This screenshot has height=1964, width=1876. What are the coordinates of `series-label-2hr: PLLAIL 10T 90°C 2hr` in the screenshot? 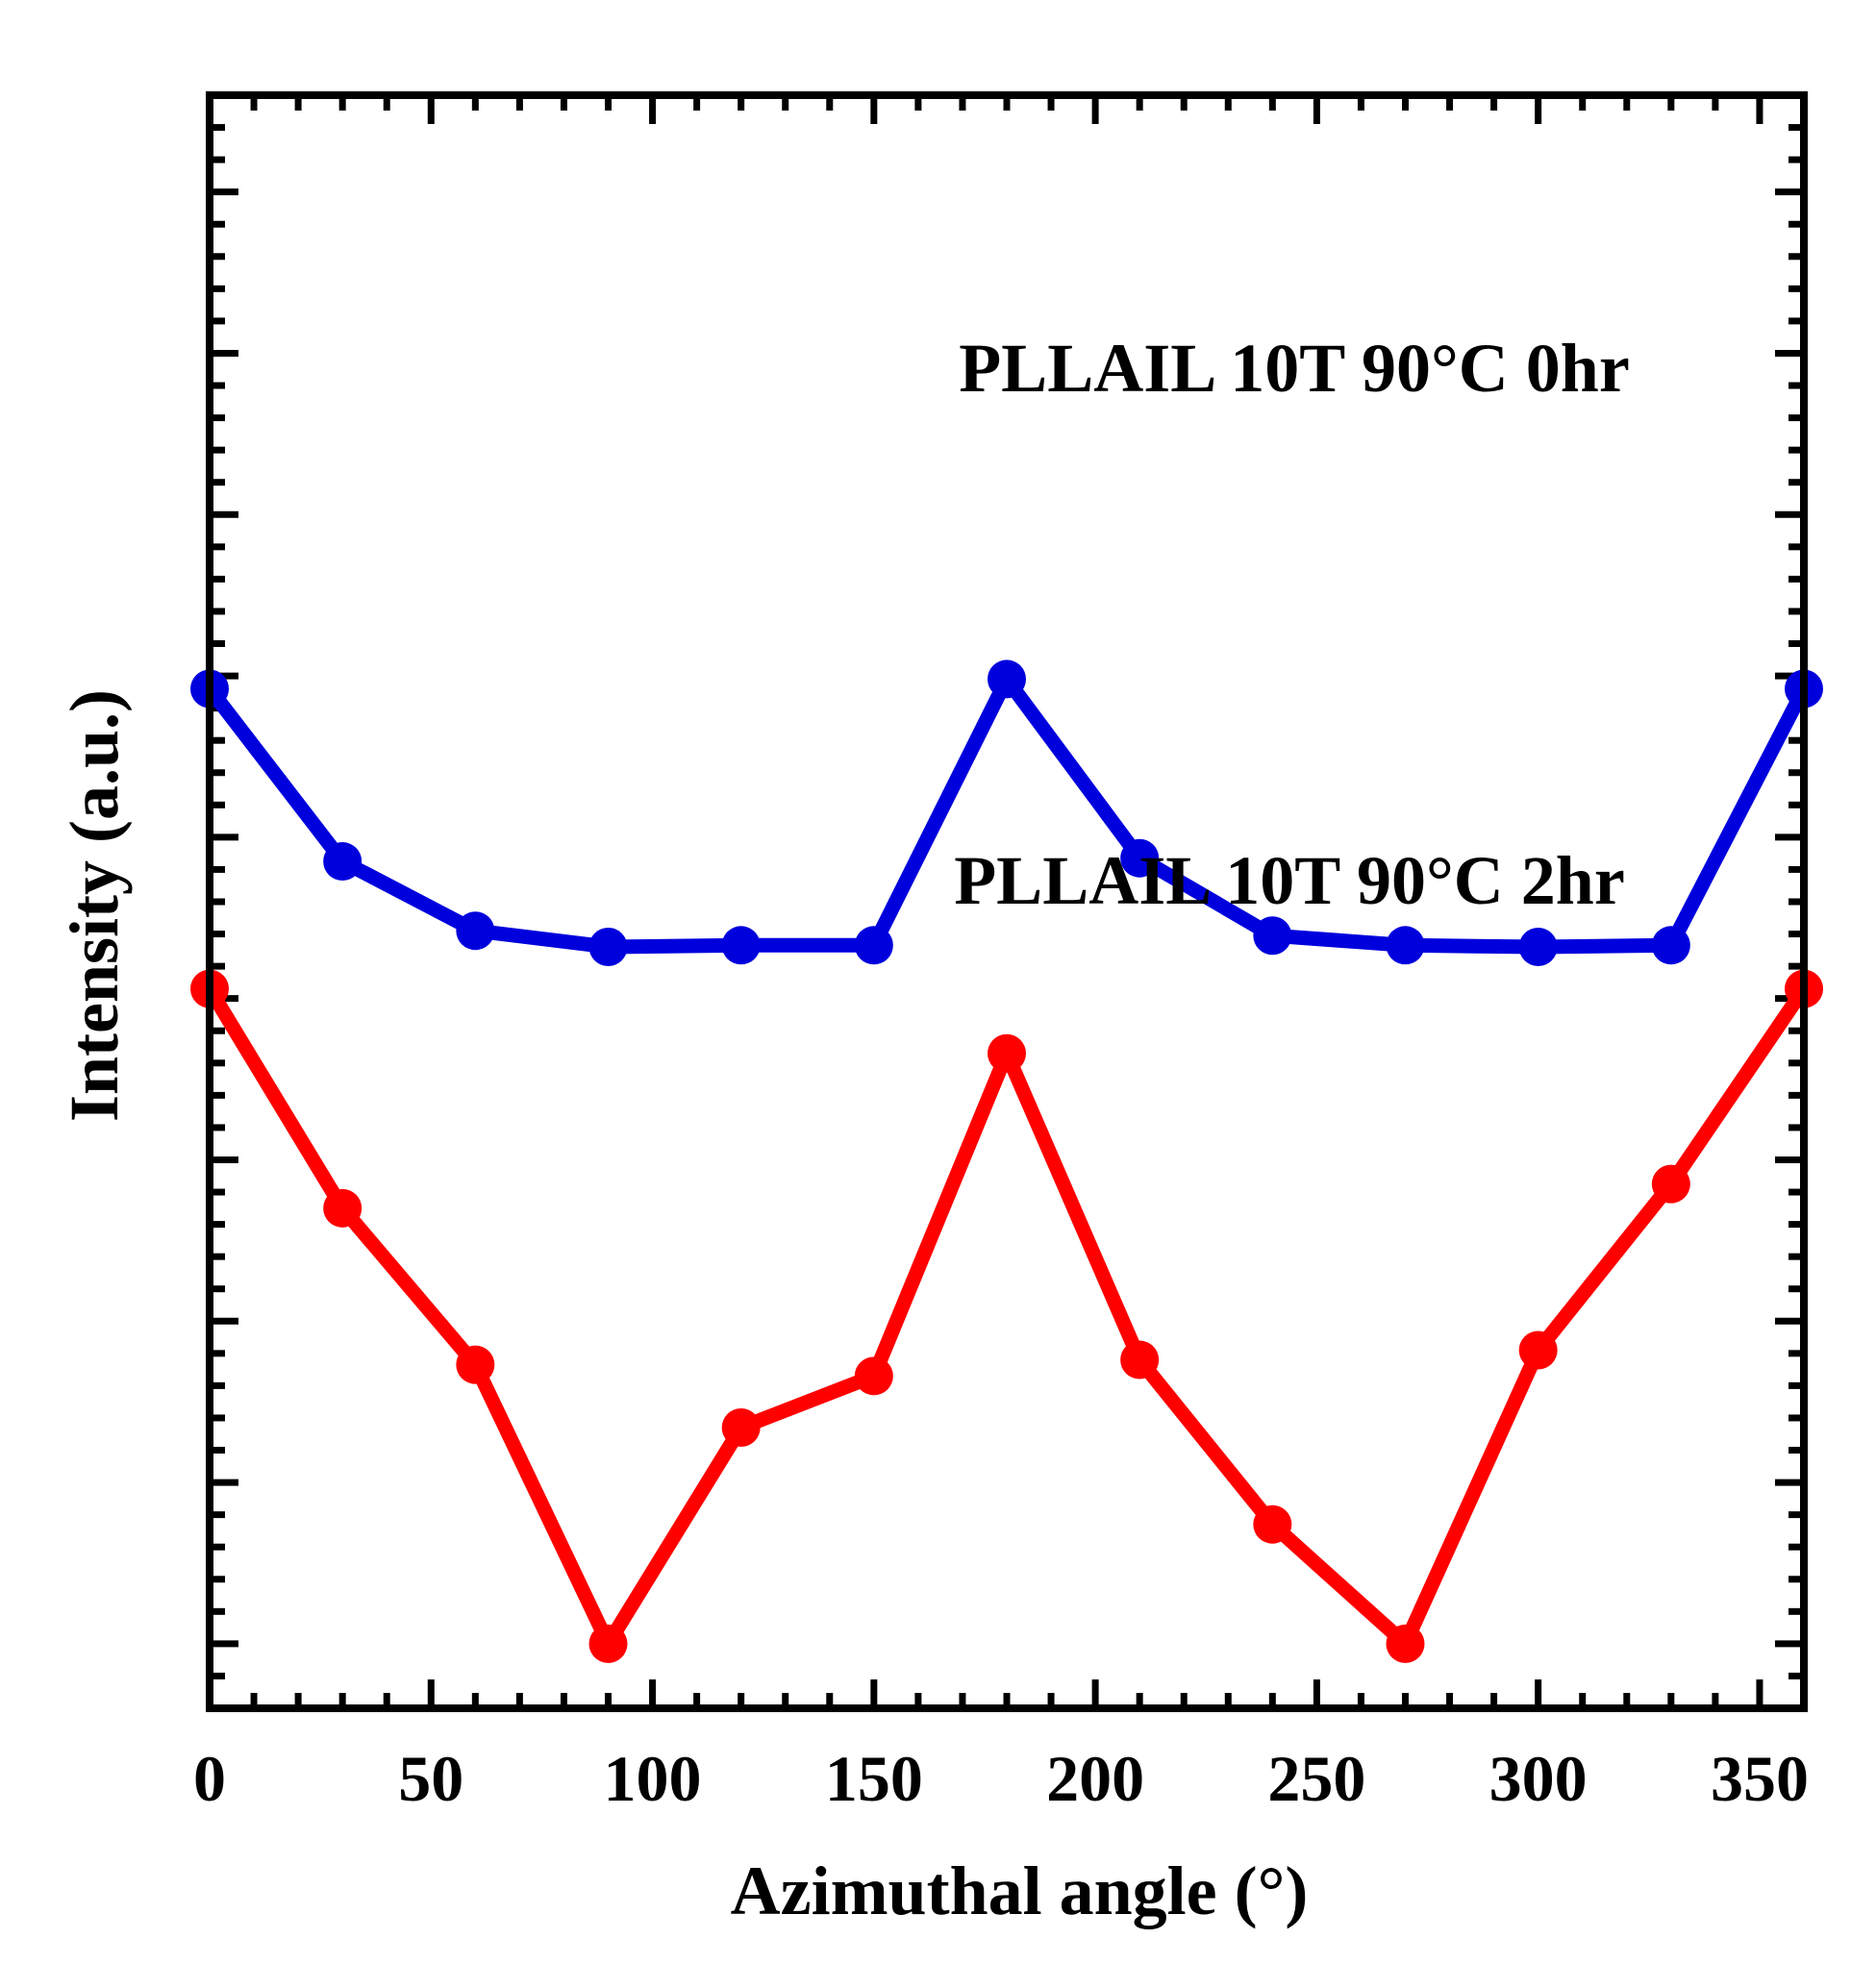 It's located at (1289, 880).